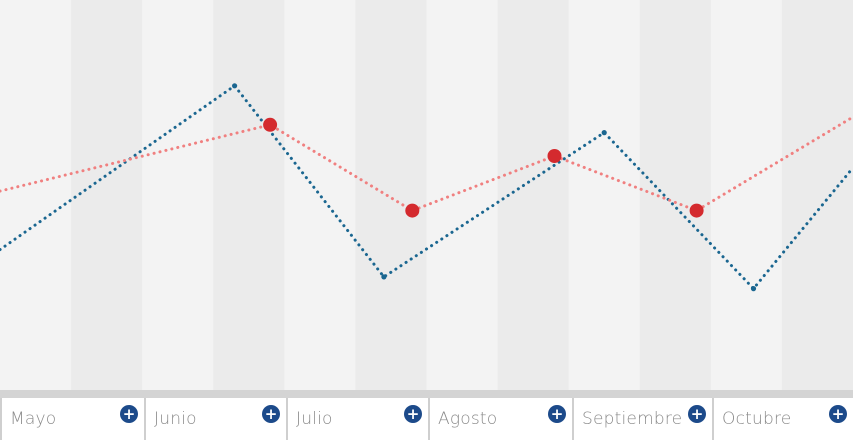  Describe the element at coordinates (314, 419) in the screenshot. I see `month-label: Julio` at that location.